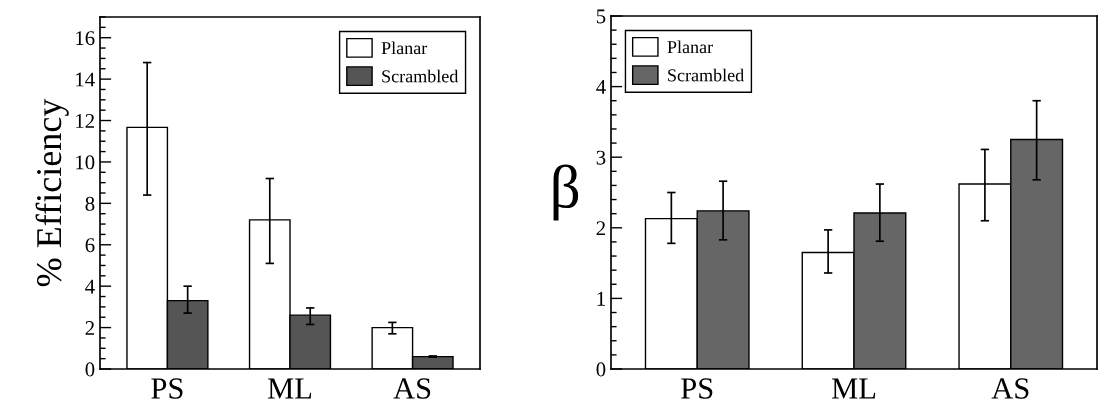 The width and height of the screenshot is (1099, 416). What do you see at coordinates (566, 192) in the screenshot?
I see `y-axis-title: β` at bounding box center [566, 192].